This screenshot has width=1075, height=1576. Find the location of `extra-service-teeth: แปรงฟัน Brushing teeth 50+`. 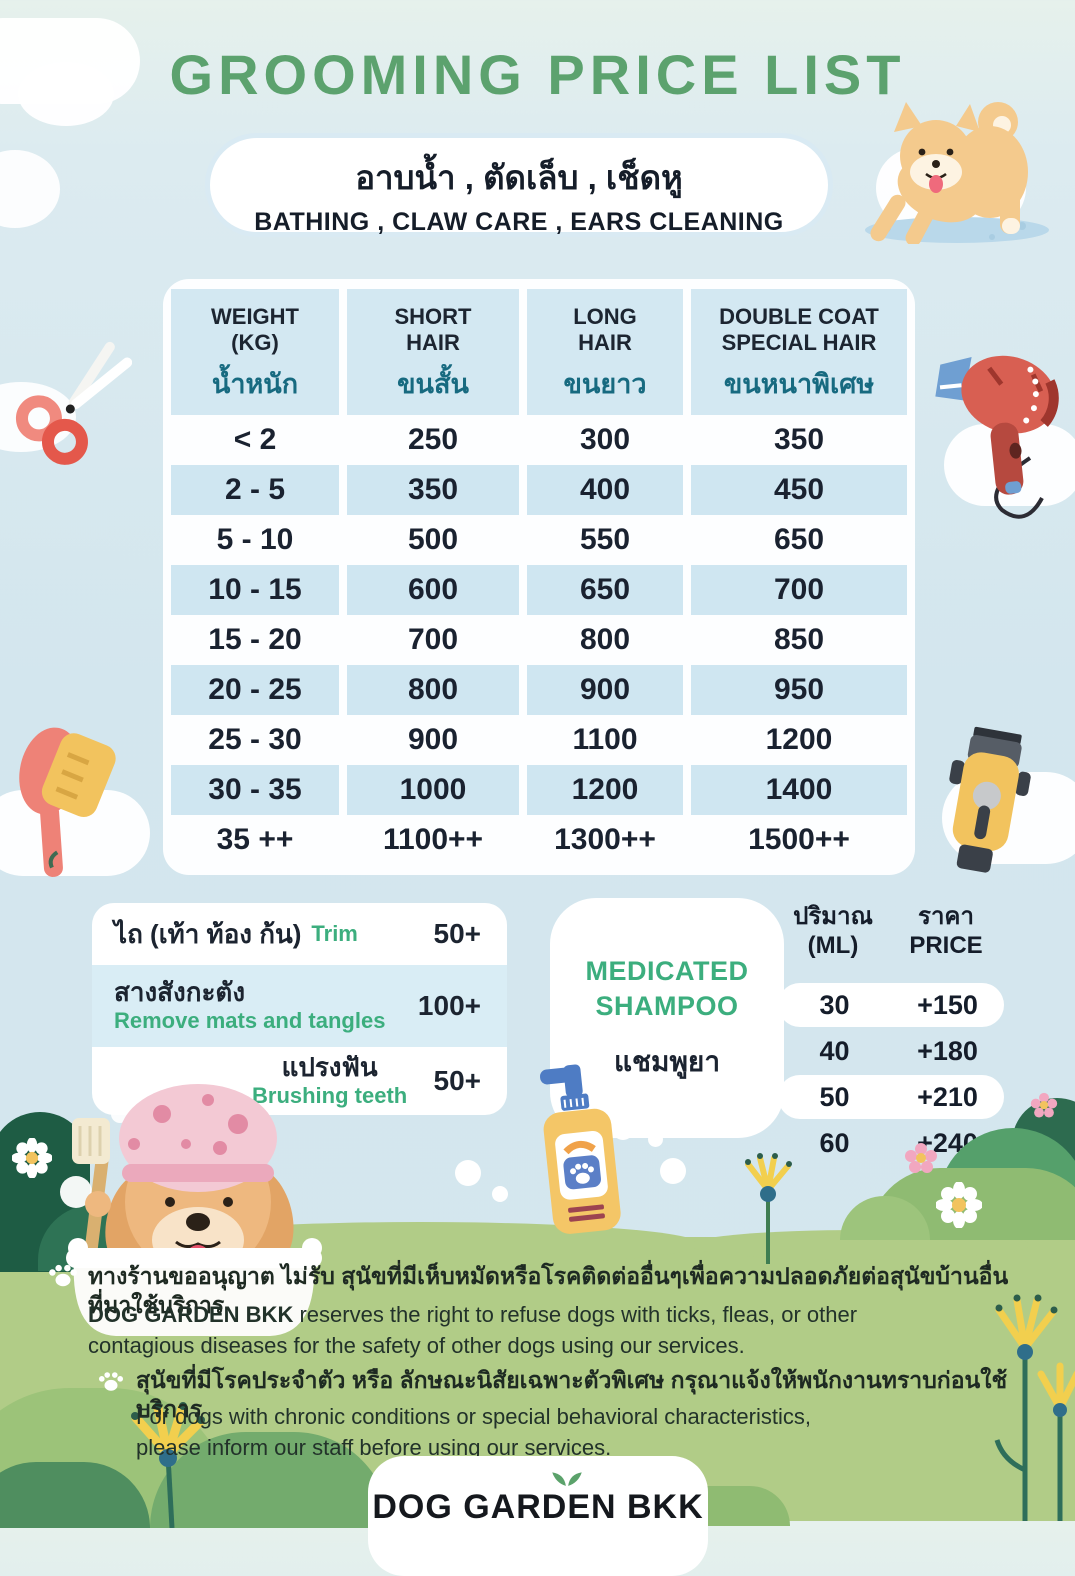

extra-service-teeth: แปรงฟัน Brushing teeth 50+ is located at coordinates (366, 1080).